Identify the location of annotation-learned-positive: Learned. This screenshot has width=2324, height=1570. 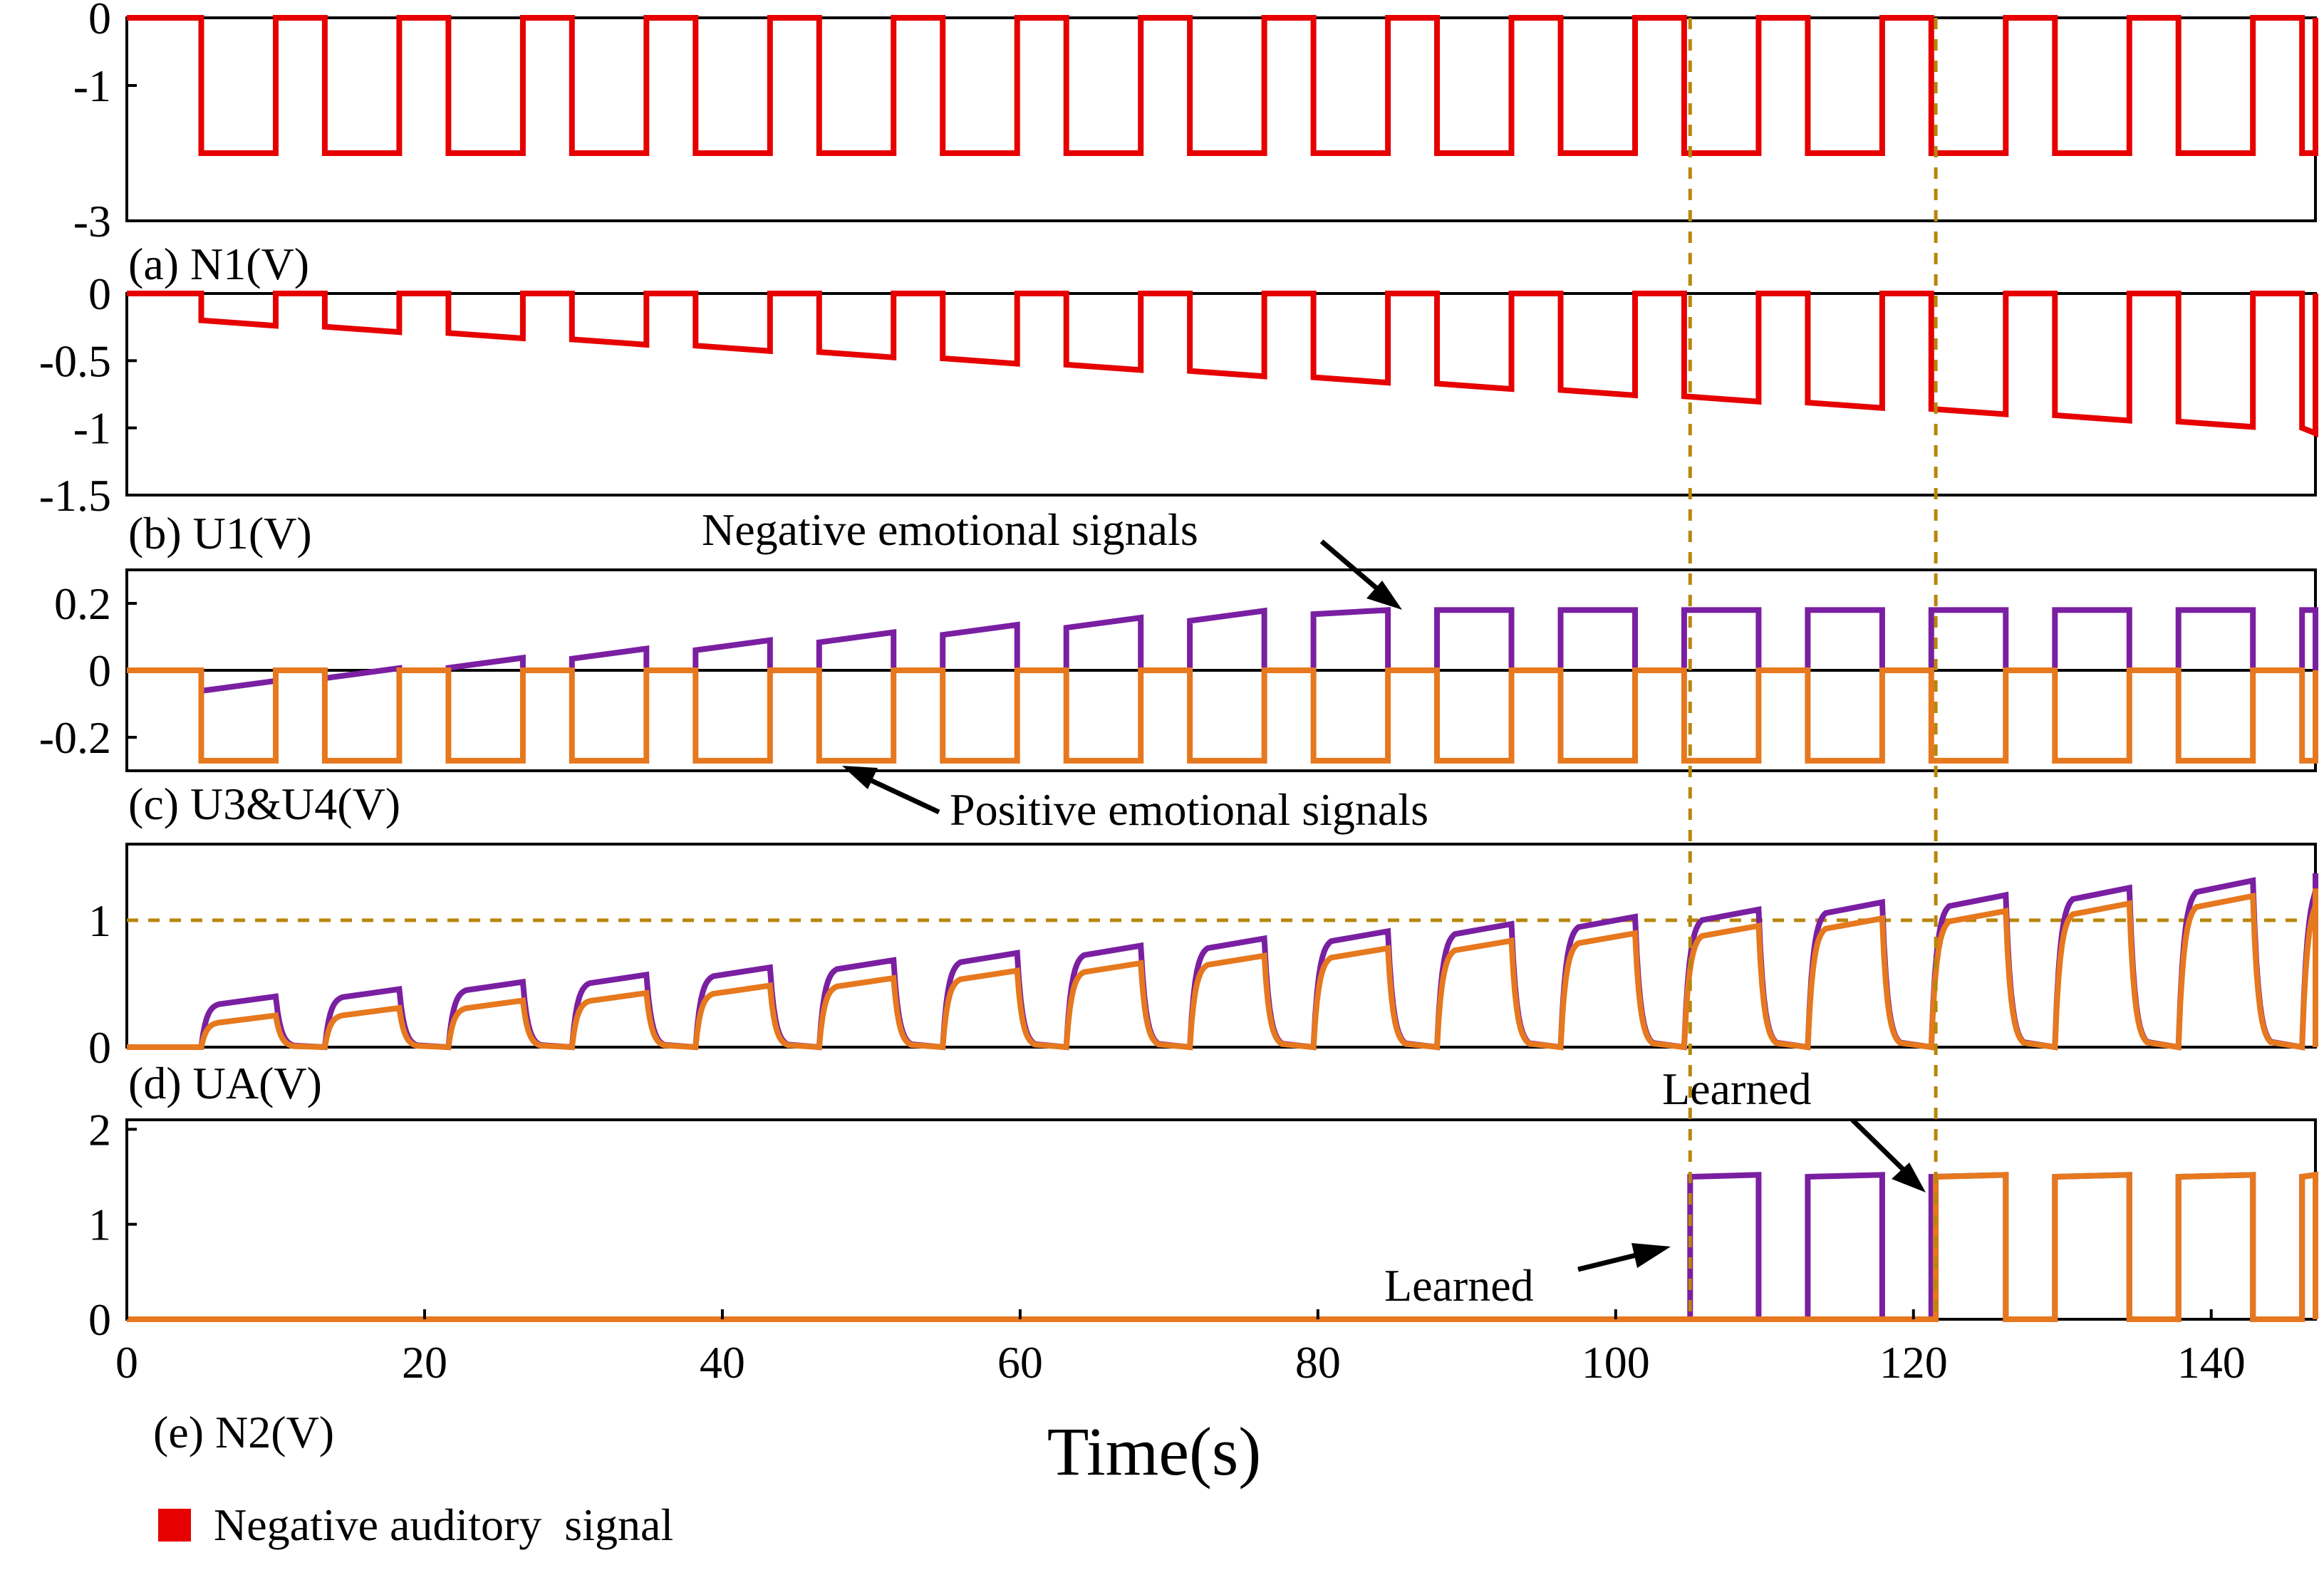
(1737, 1089).